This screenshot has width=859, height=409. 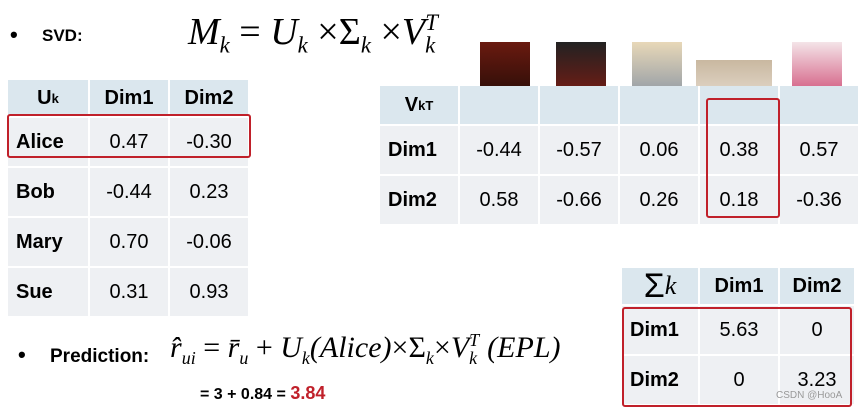 I want to click on result-value: 3.84, so click(x=308, y=393).